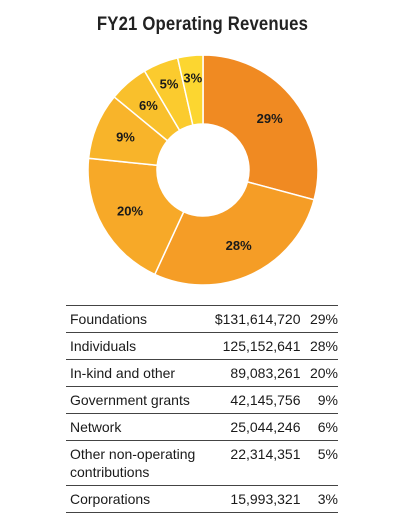 This screenshot has width=405, height=524. What do you see at coordinates (249, 400) in the screenshot?
I see `amount-value: 42,145,756` at bounding box center [249, 400].